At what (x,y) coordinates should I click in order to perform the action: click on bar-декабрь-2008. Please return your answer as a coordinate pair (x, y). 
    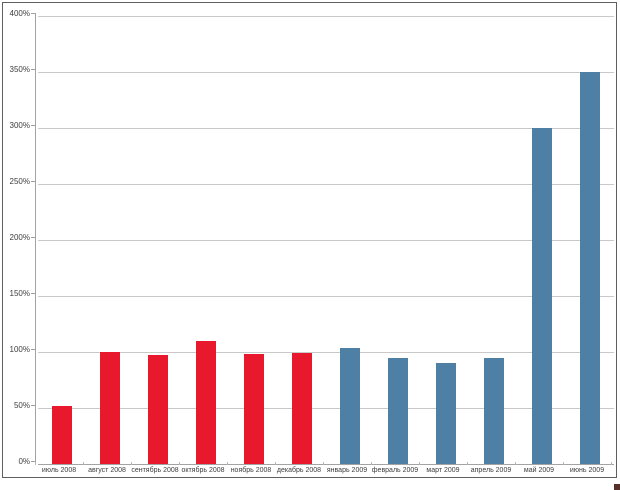
    Looking at the image, I should click on (302, 408).